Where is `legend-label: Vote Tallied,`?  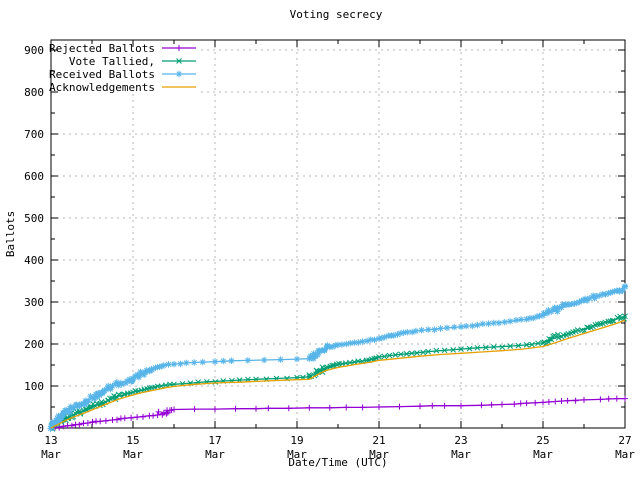
legend-label: Vote Tallied, is located at coordinates (112, 61).